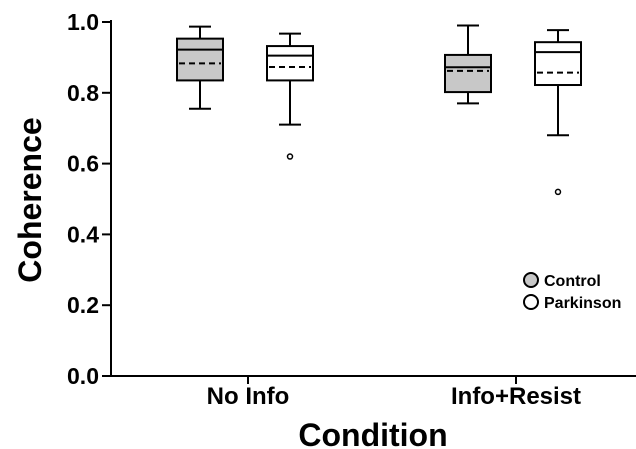  What do you see at coordinates (582, 303) in the screenshot?
I see `legend-label-parkinson: Parkinson` at bounding box center [582, 303].